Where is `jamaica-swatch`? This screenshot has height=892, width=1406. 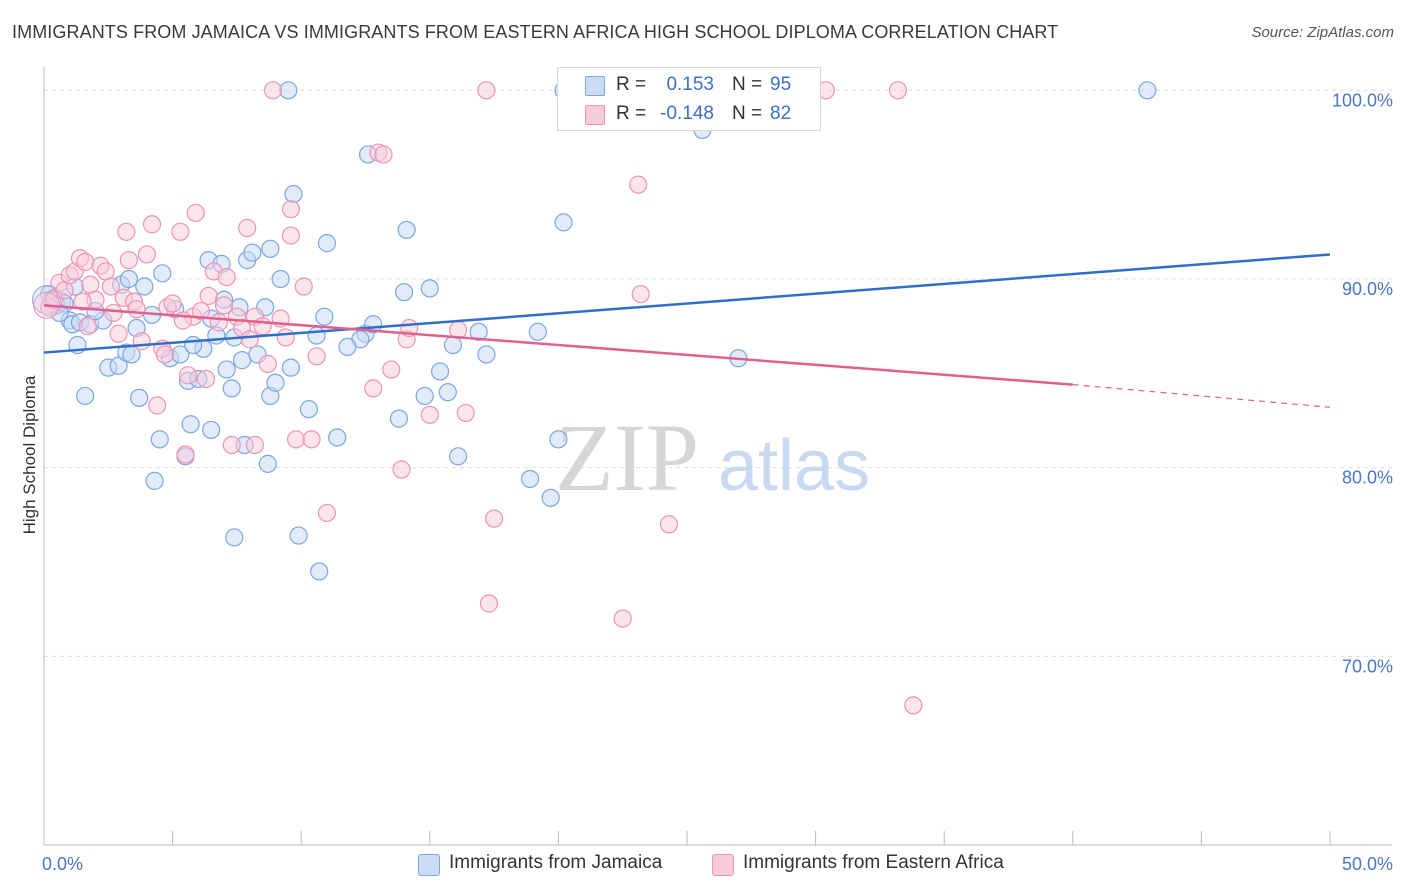
jamaica-swatch is located at coordinates (595, 86).